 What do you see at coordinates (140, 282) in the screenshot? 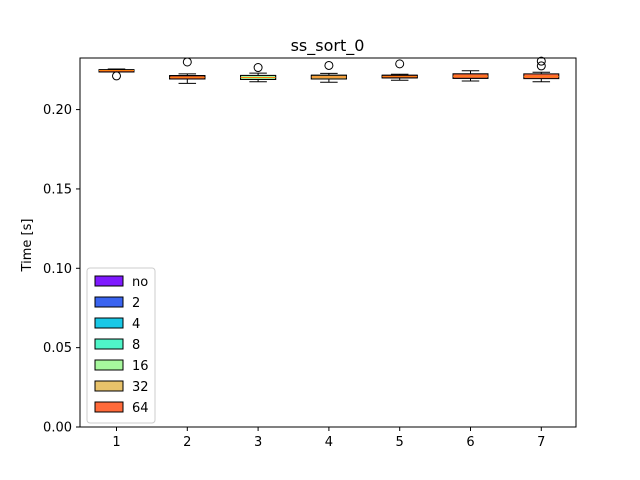
I see `legend-label: no` at bounding box center [140, 282].